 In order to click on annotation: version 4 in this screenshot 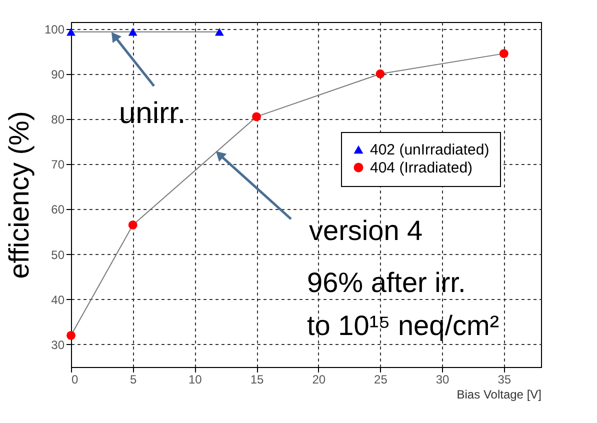, I will do `click(366, 230)`.